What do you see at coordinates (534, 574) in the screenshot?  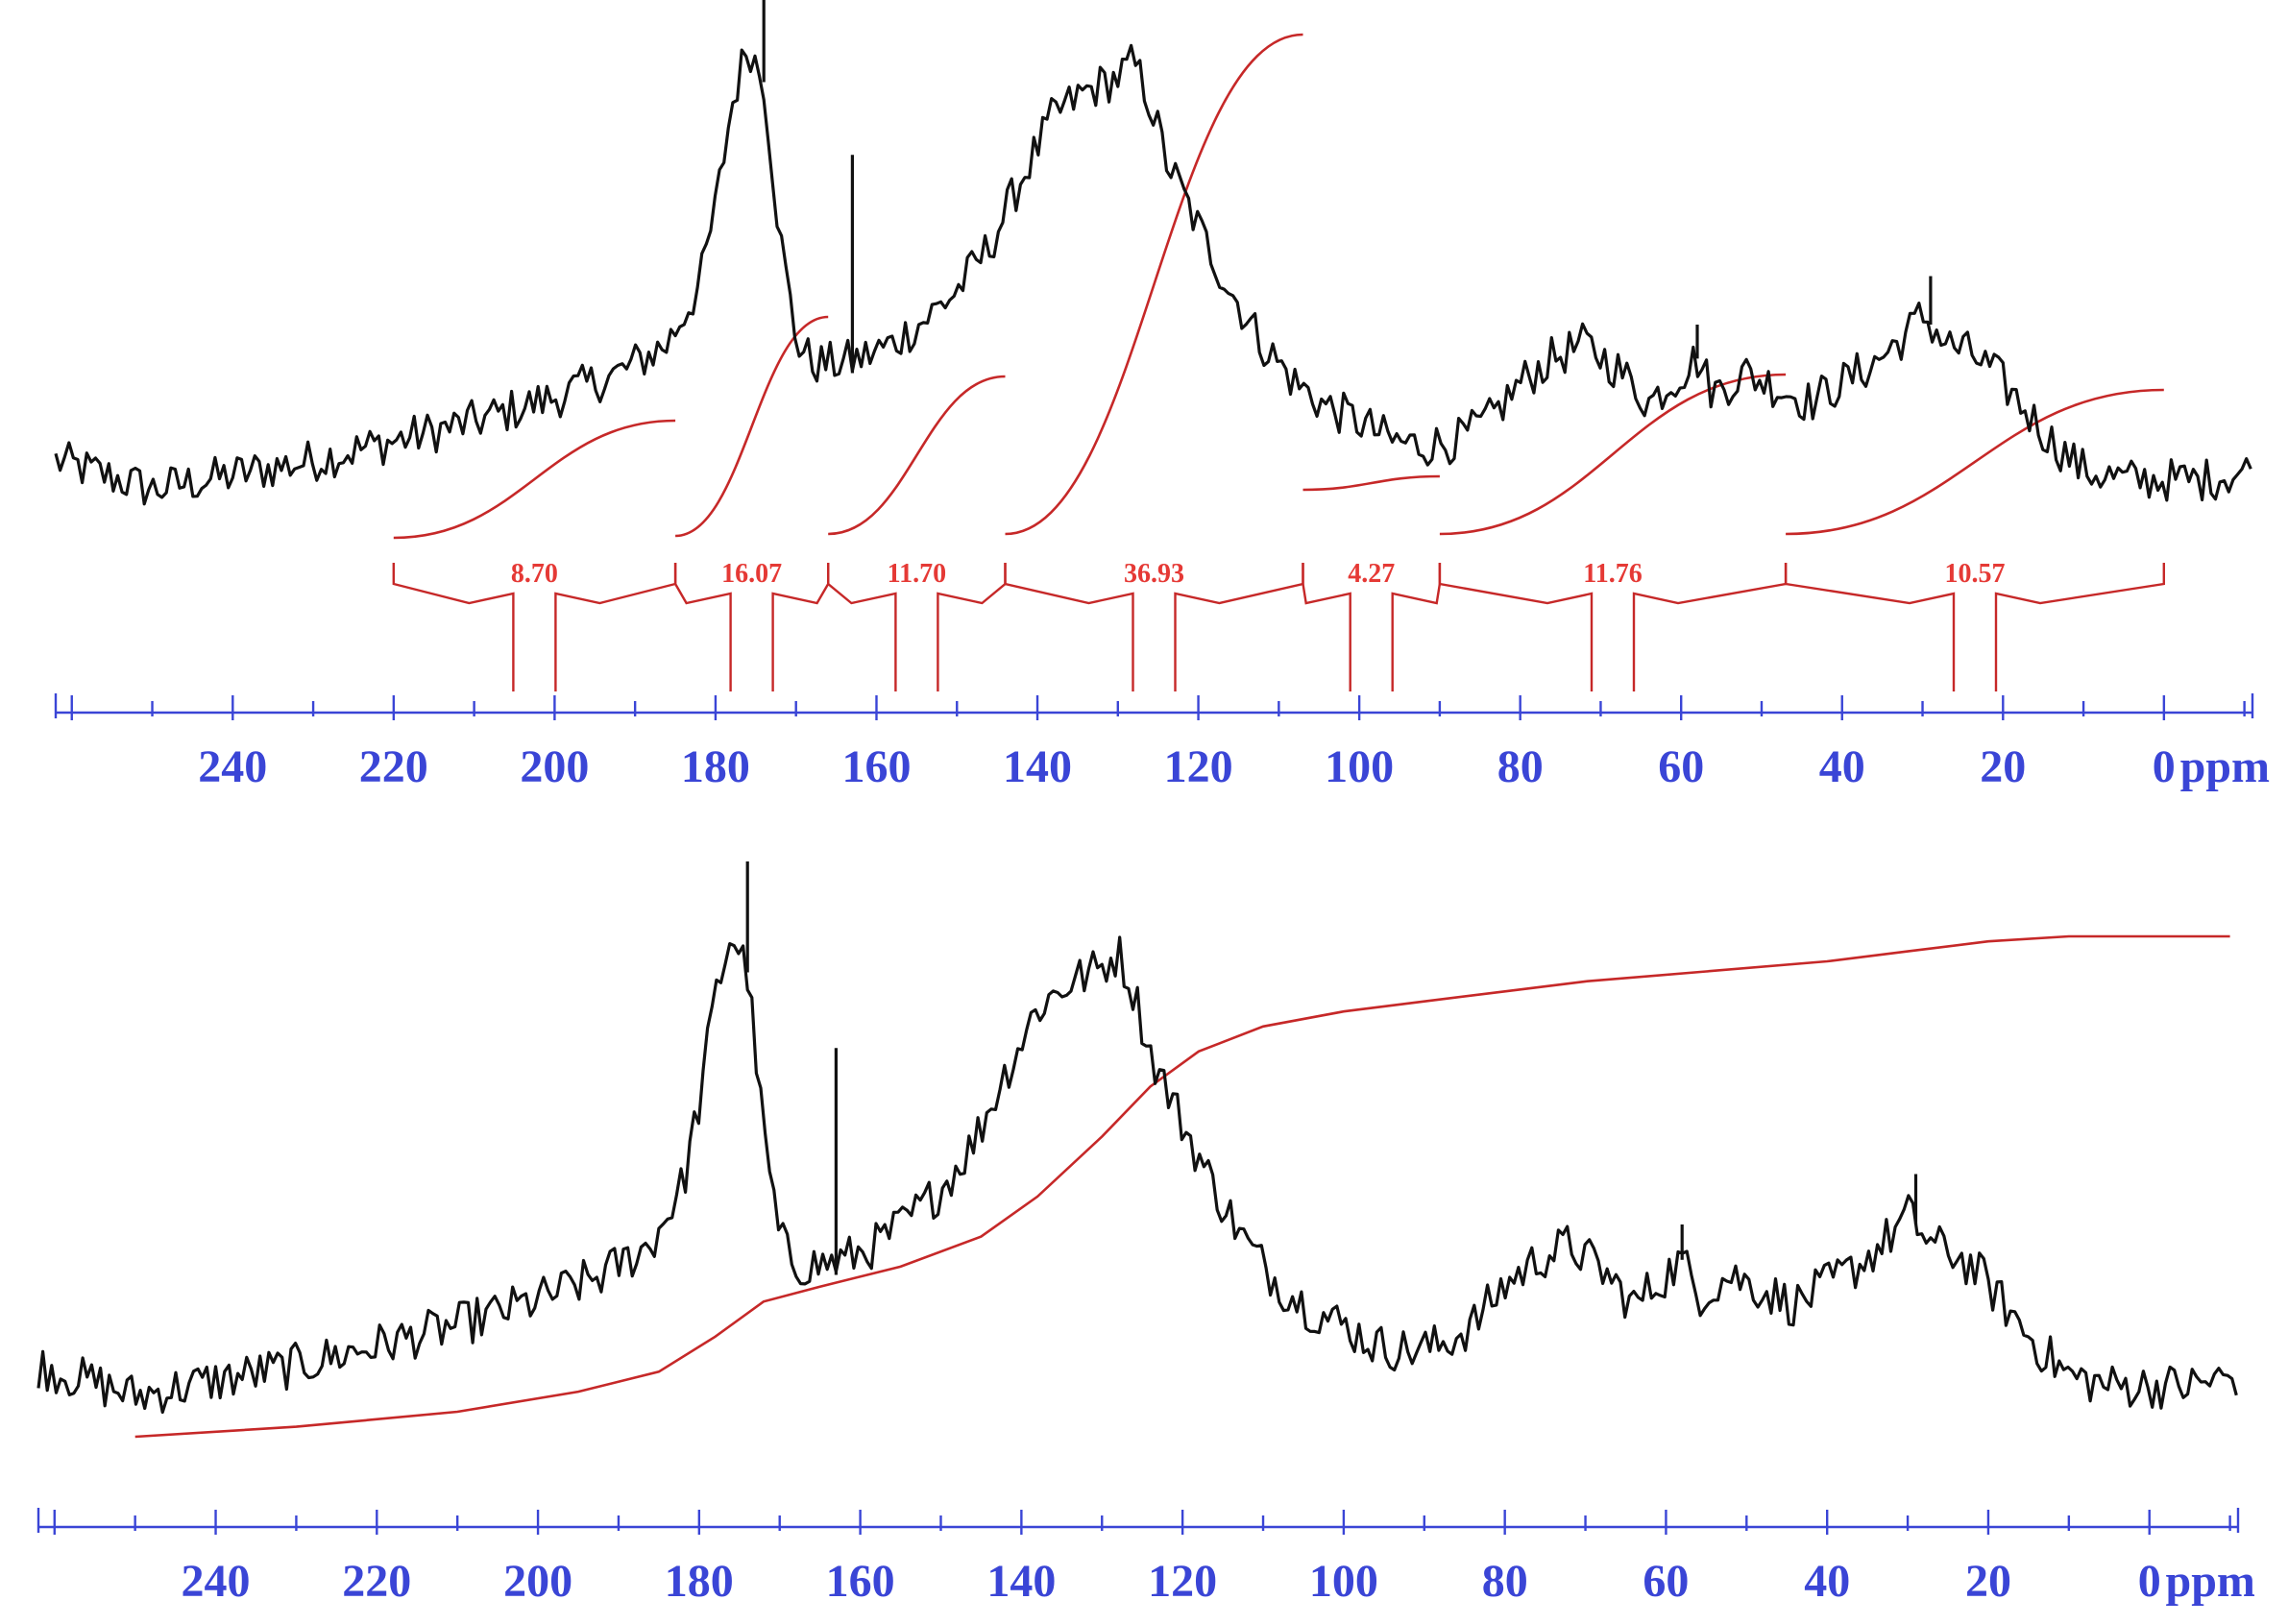 I see `integral-value-0: 8.70` at bounding box center [534, 574].